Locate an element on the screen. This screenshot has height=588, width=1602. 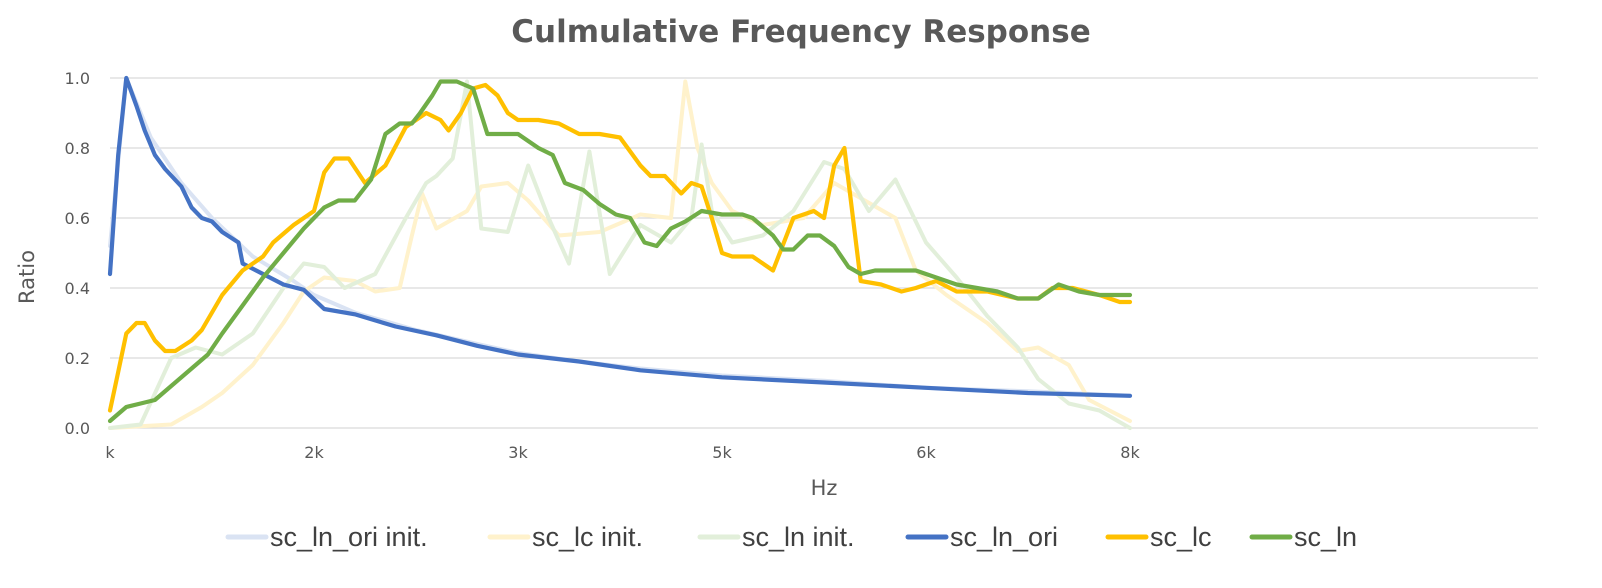
x-tick-label: k is located at coordinates (110, 452).